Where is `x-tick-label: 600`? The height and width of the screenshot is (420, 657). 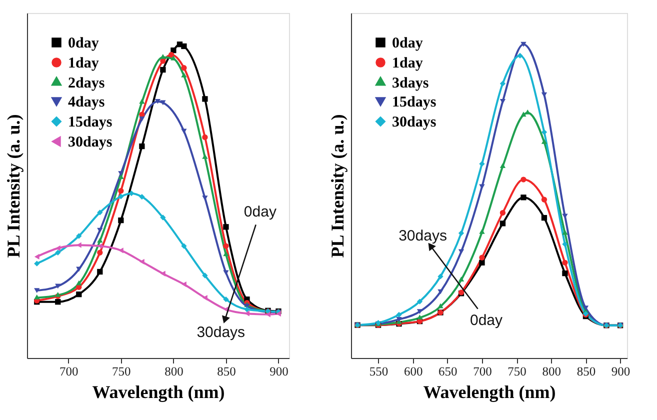 x-tick-label: 600 is located at coordinates (413, 371).